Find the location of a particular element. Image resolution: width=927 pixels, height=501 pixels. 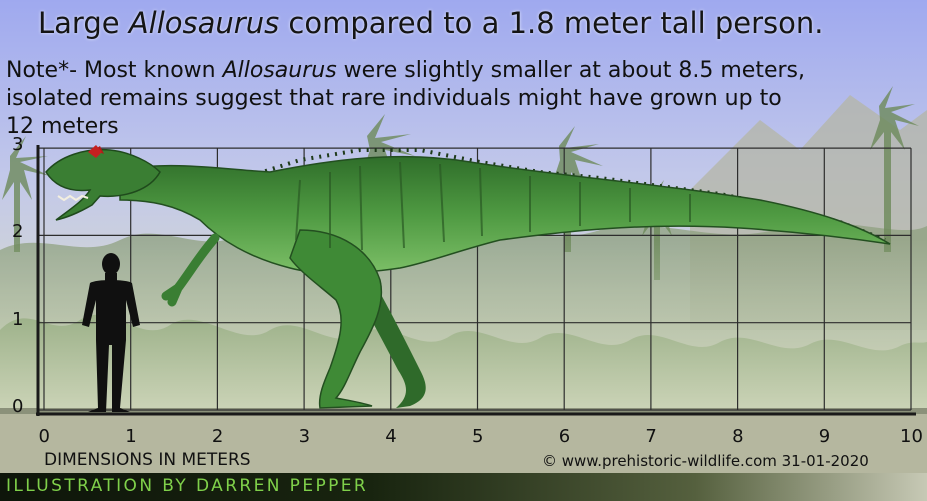

note-line-3: 12 meters is located at coordinates (62, 126).